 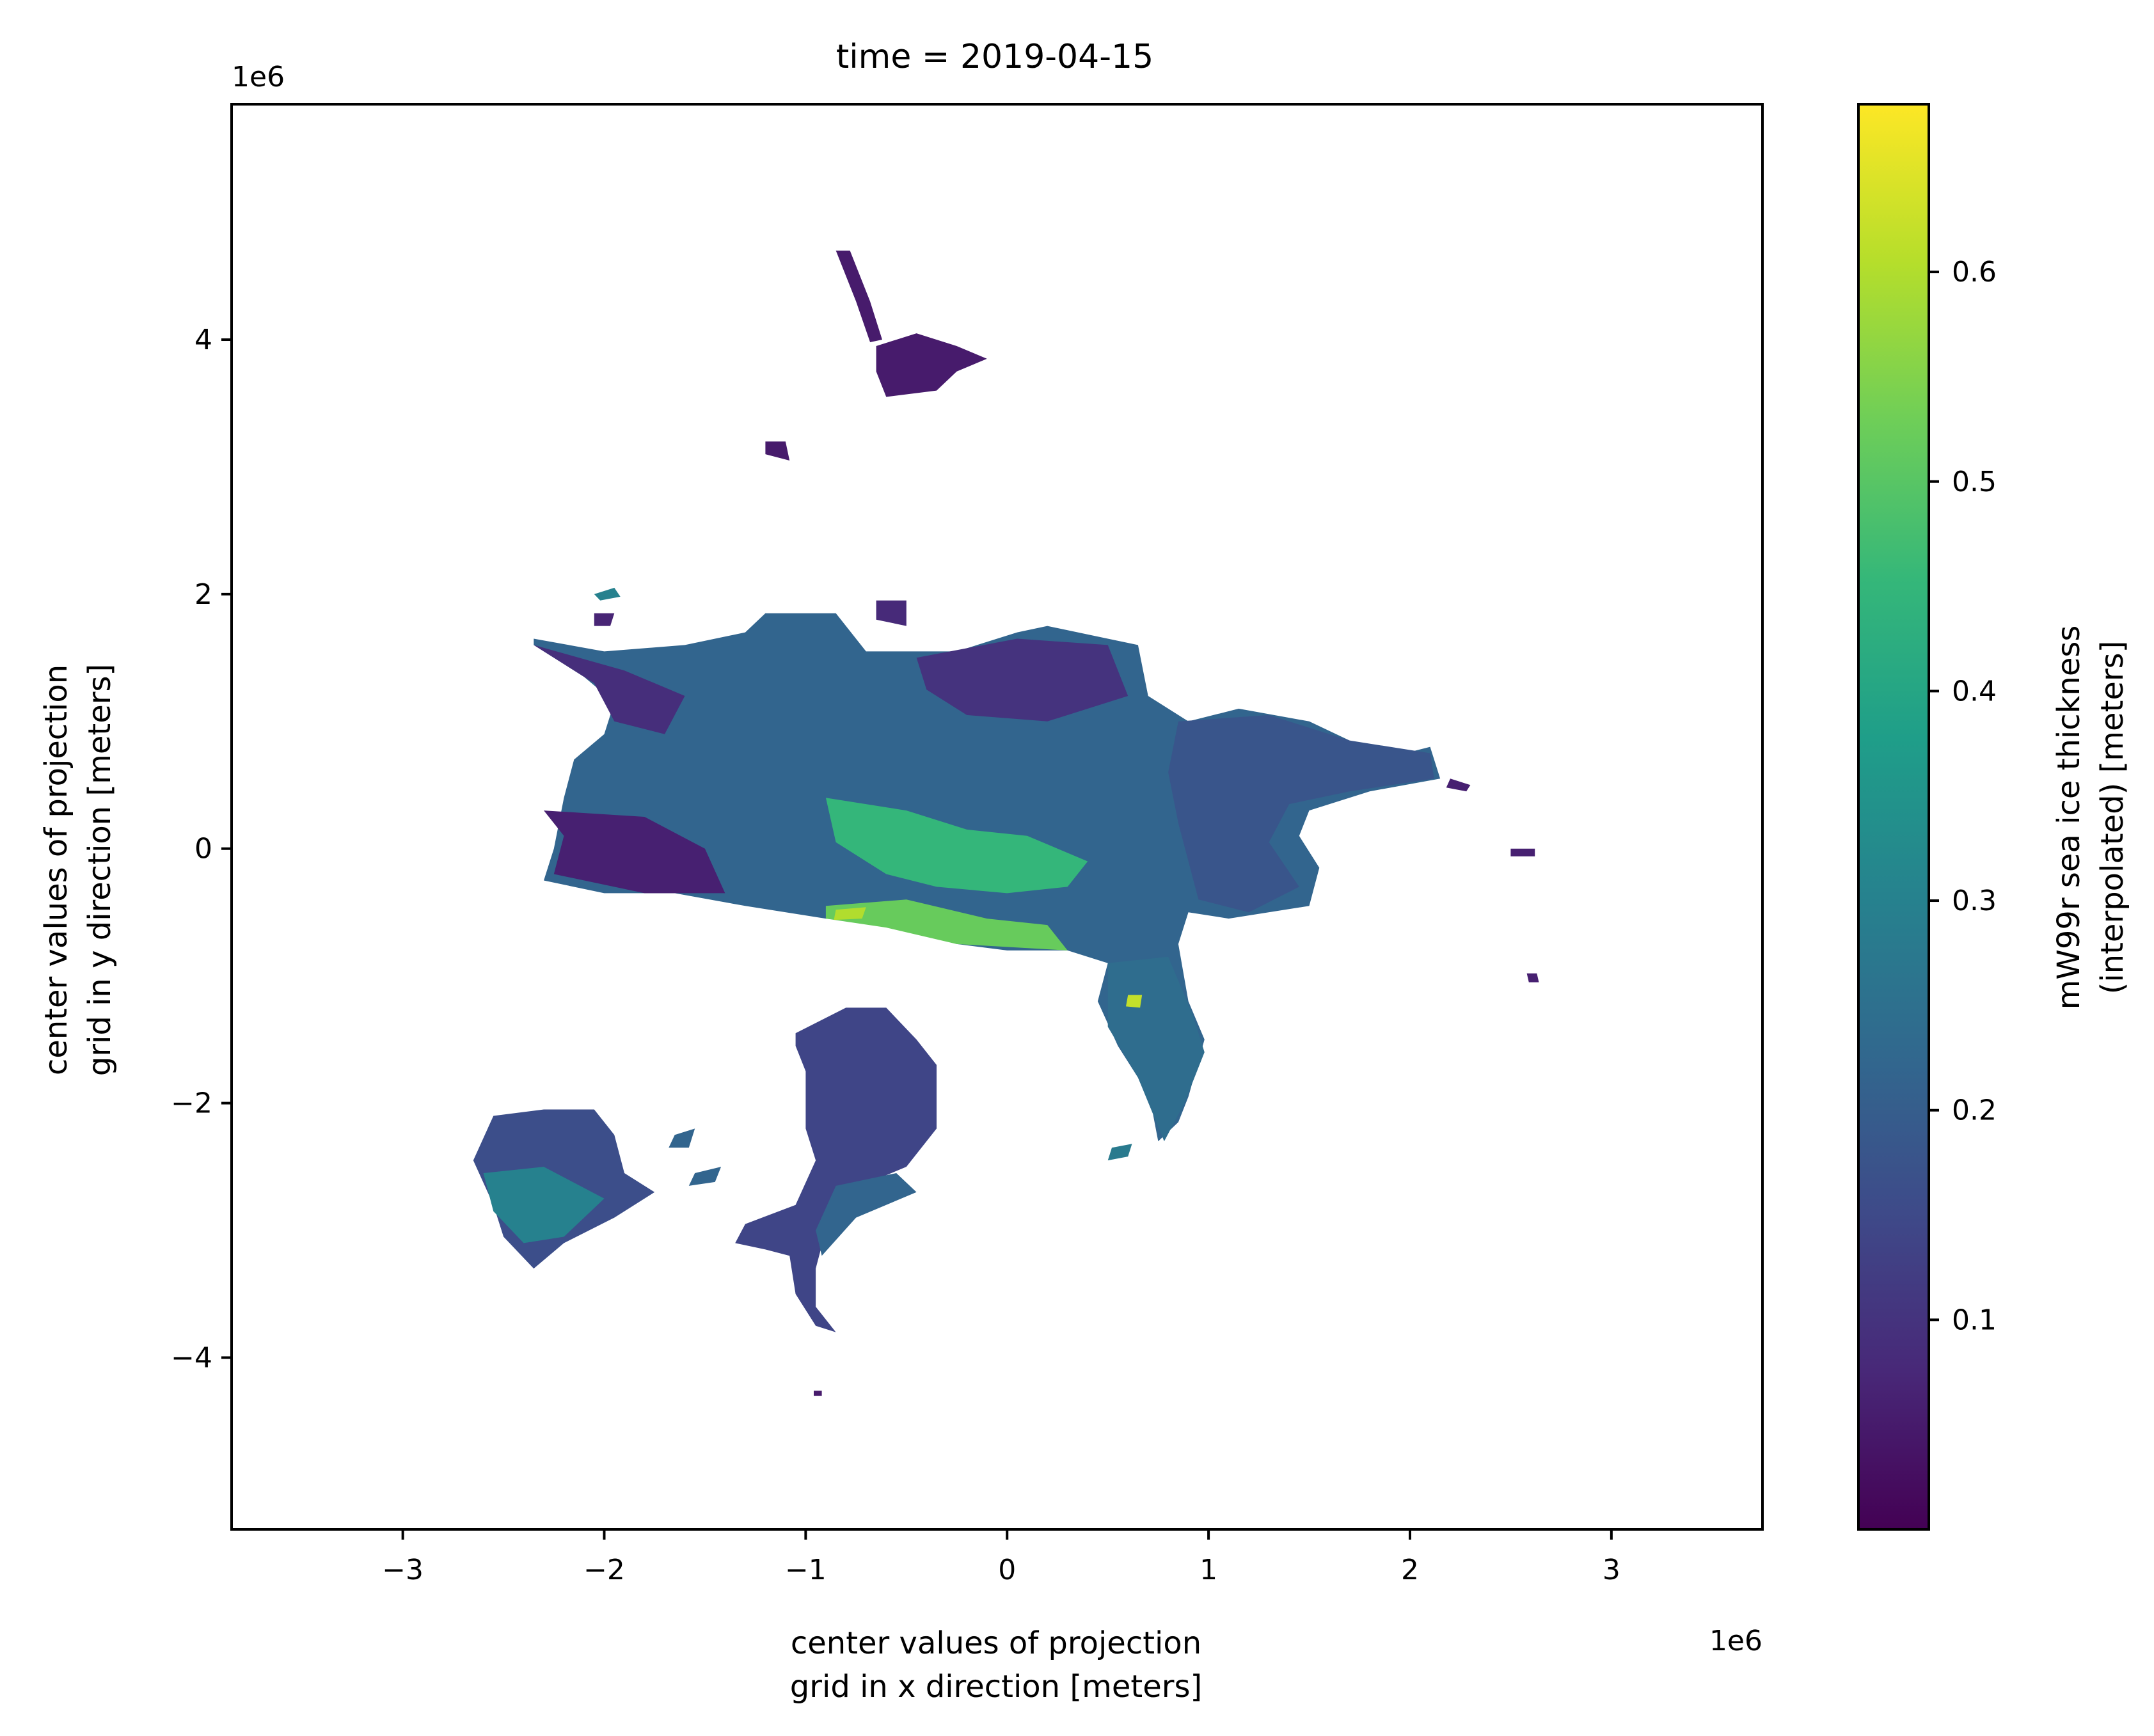 What do you see at coordinates (203, 340) in the screenshot?
I see `y-tick-label: 4` at bounding box center [203, 340].